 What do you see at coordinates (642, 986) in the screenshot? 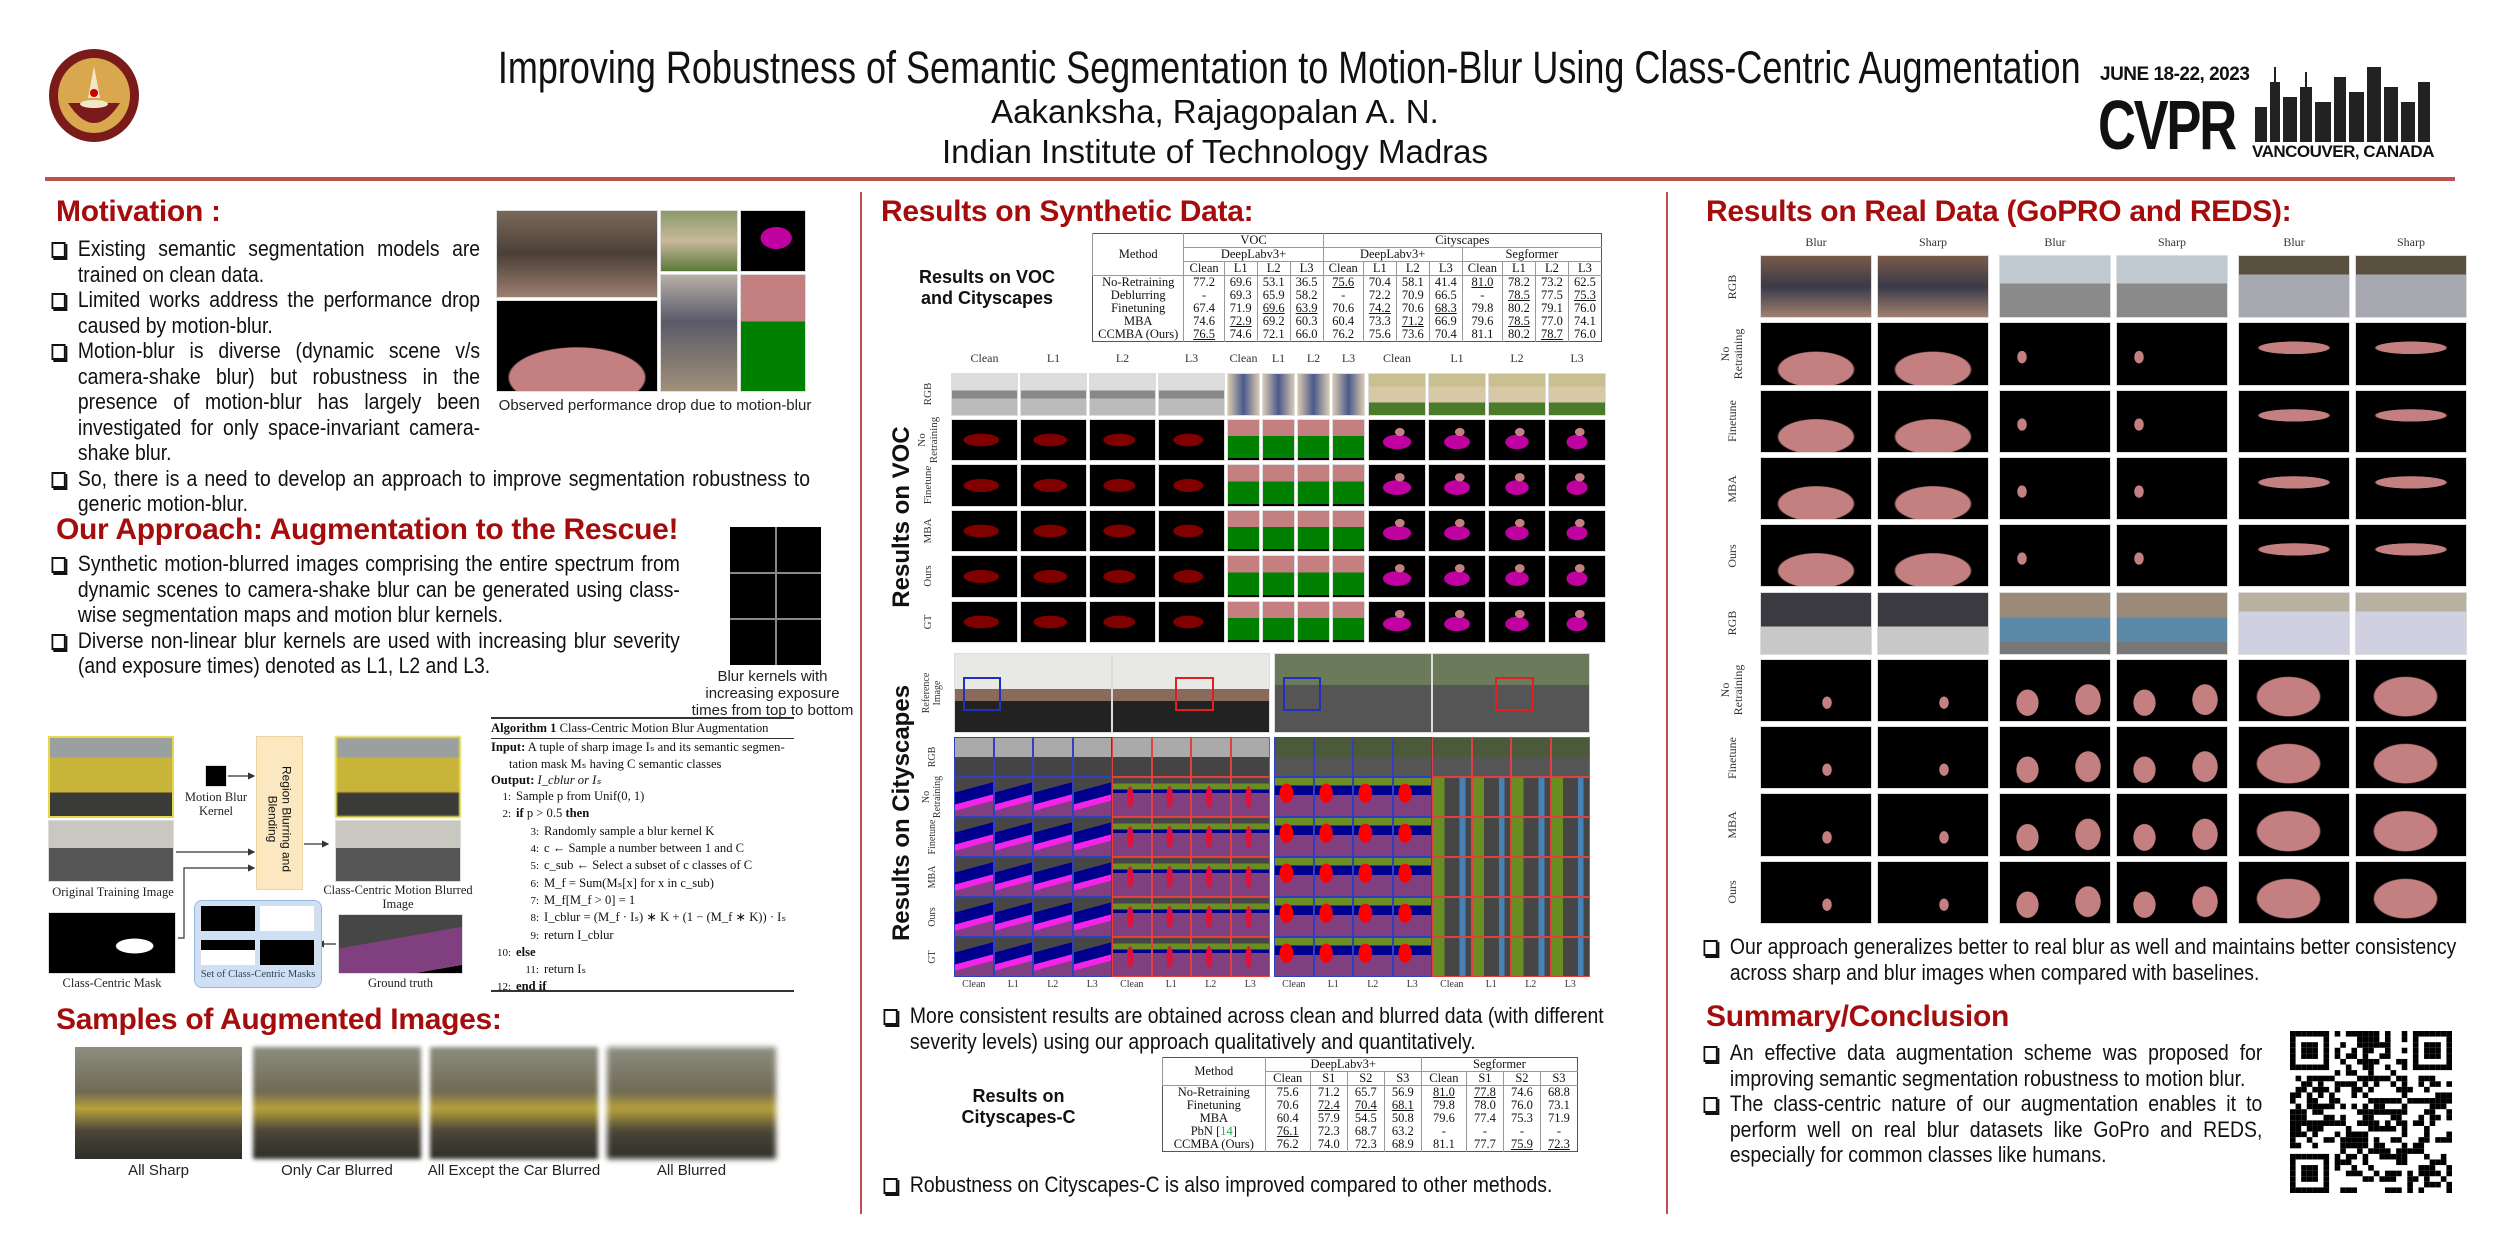
I see `algorithm-step: 12: end if` at bounding box center [642, 986].